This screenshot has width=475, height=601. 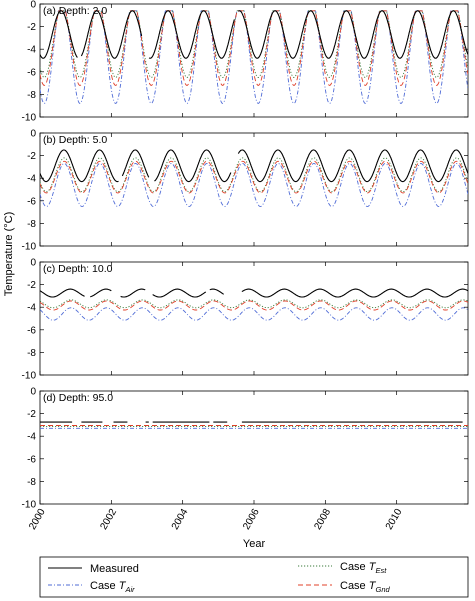 I want to click on legend-label-t_est: Case TEst, so click(x=363, y=568).